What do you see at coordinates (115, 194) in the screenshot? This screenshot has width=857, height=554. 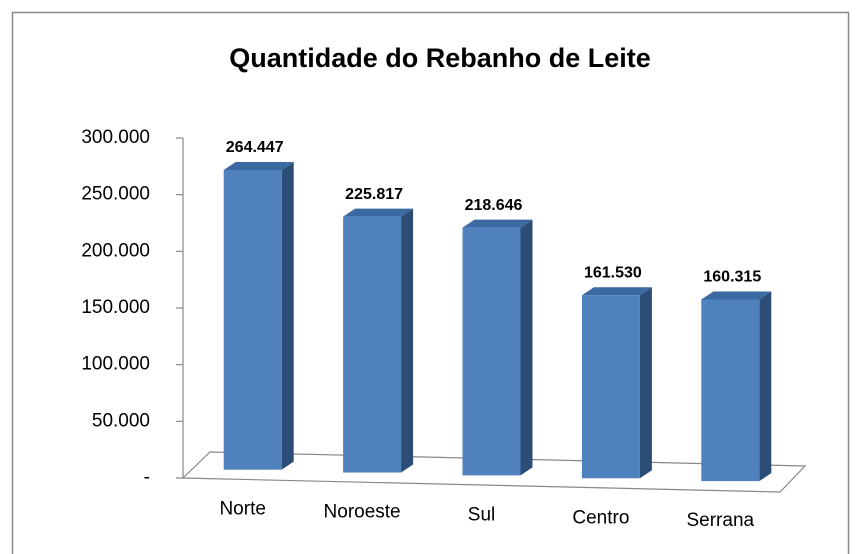 I see `y-tick-label: 250.000` at bounding box center [115, 194].